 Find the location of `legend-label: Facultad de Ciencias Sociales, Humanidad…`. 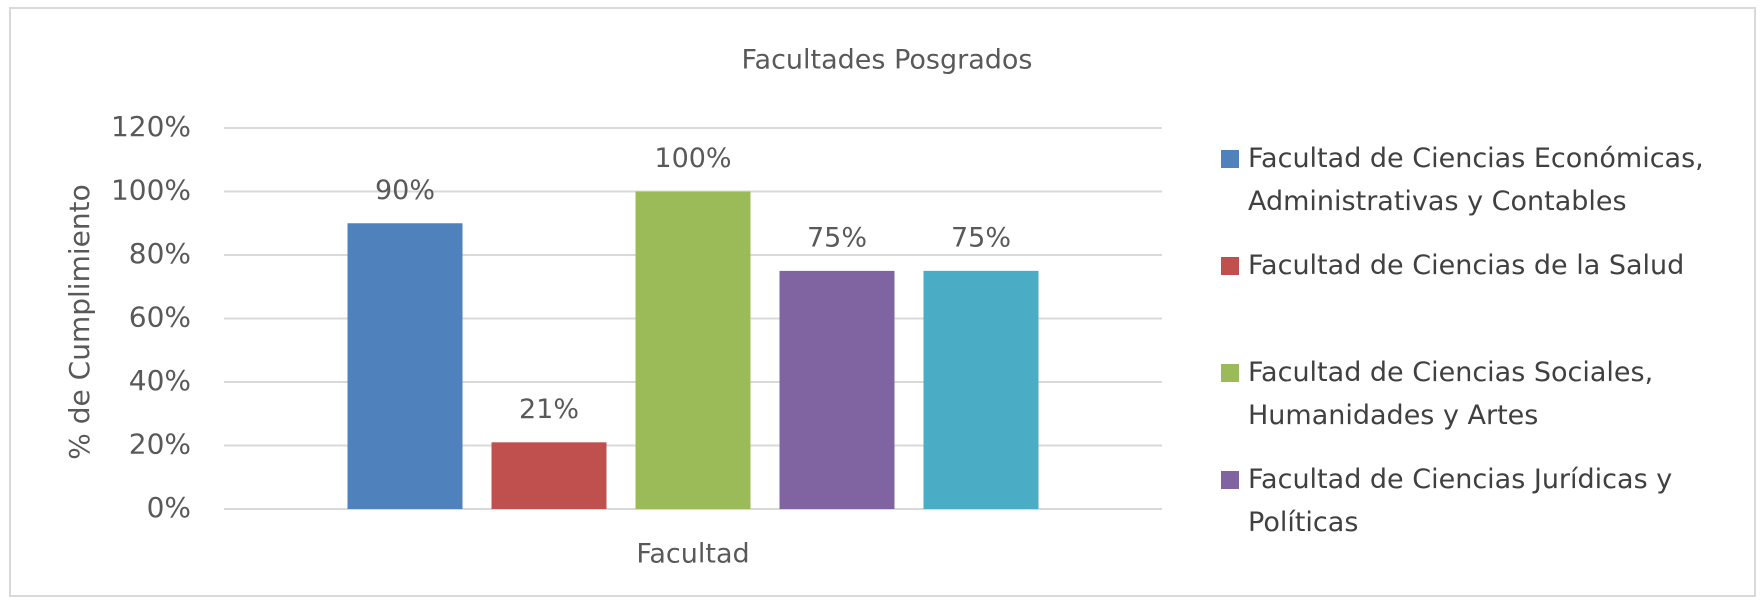

legend-label: Facultad de Ciencias Sociales, Humanidad… is located at coordinates (1451, 394).